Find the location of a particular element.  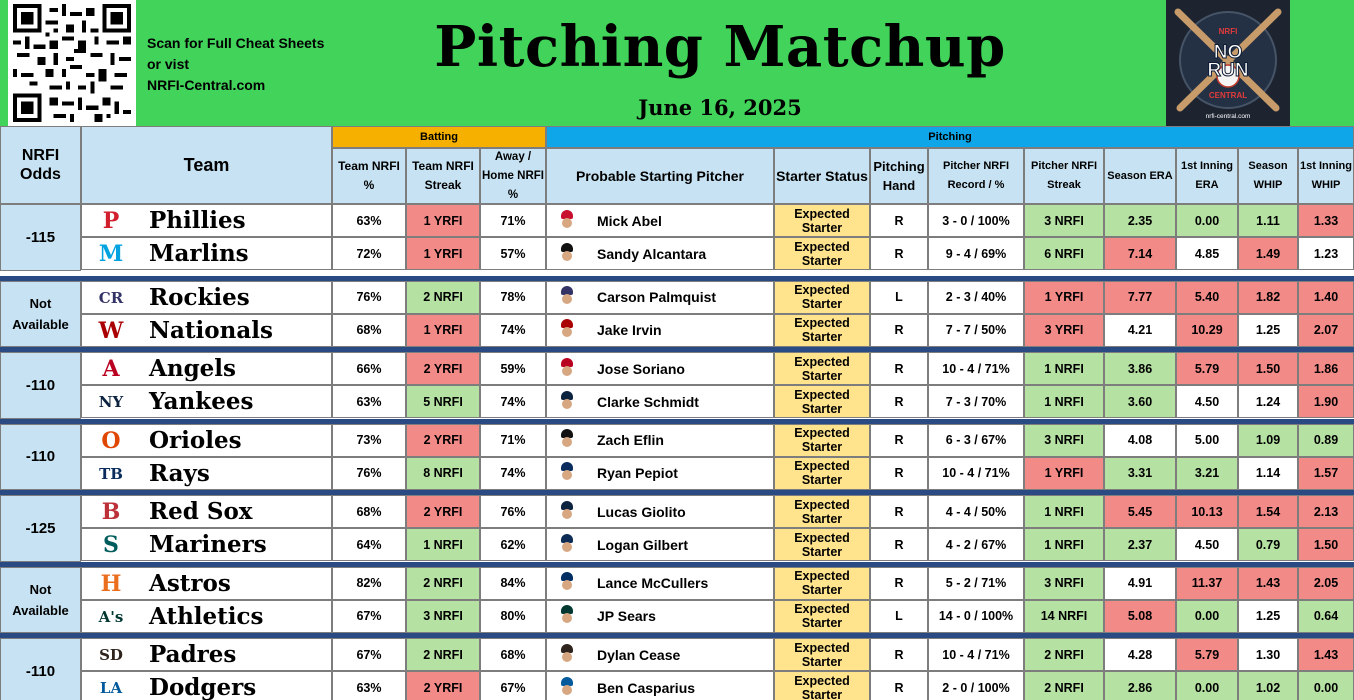

pitcher-cell: Sandy Alcantara is located at coordinates (660, 253).